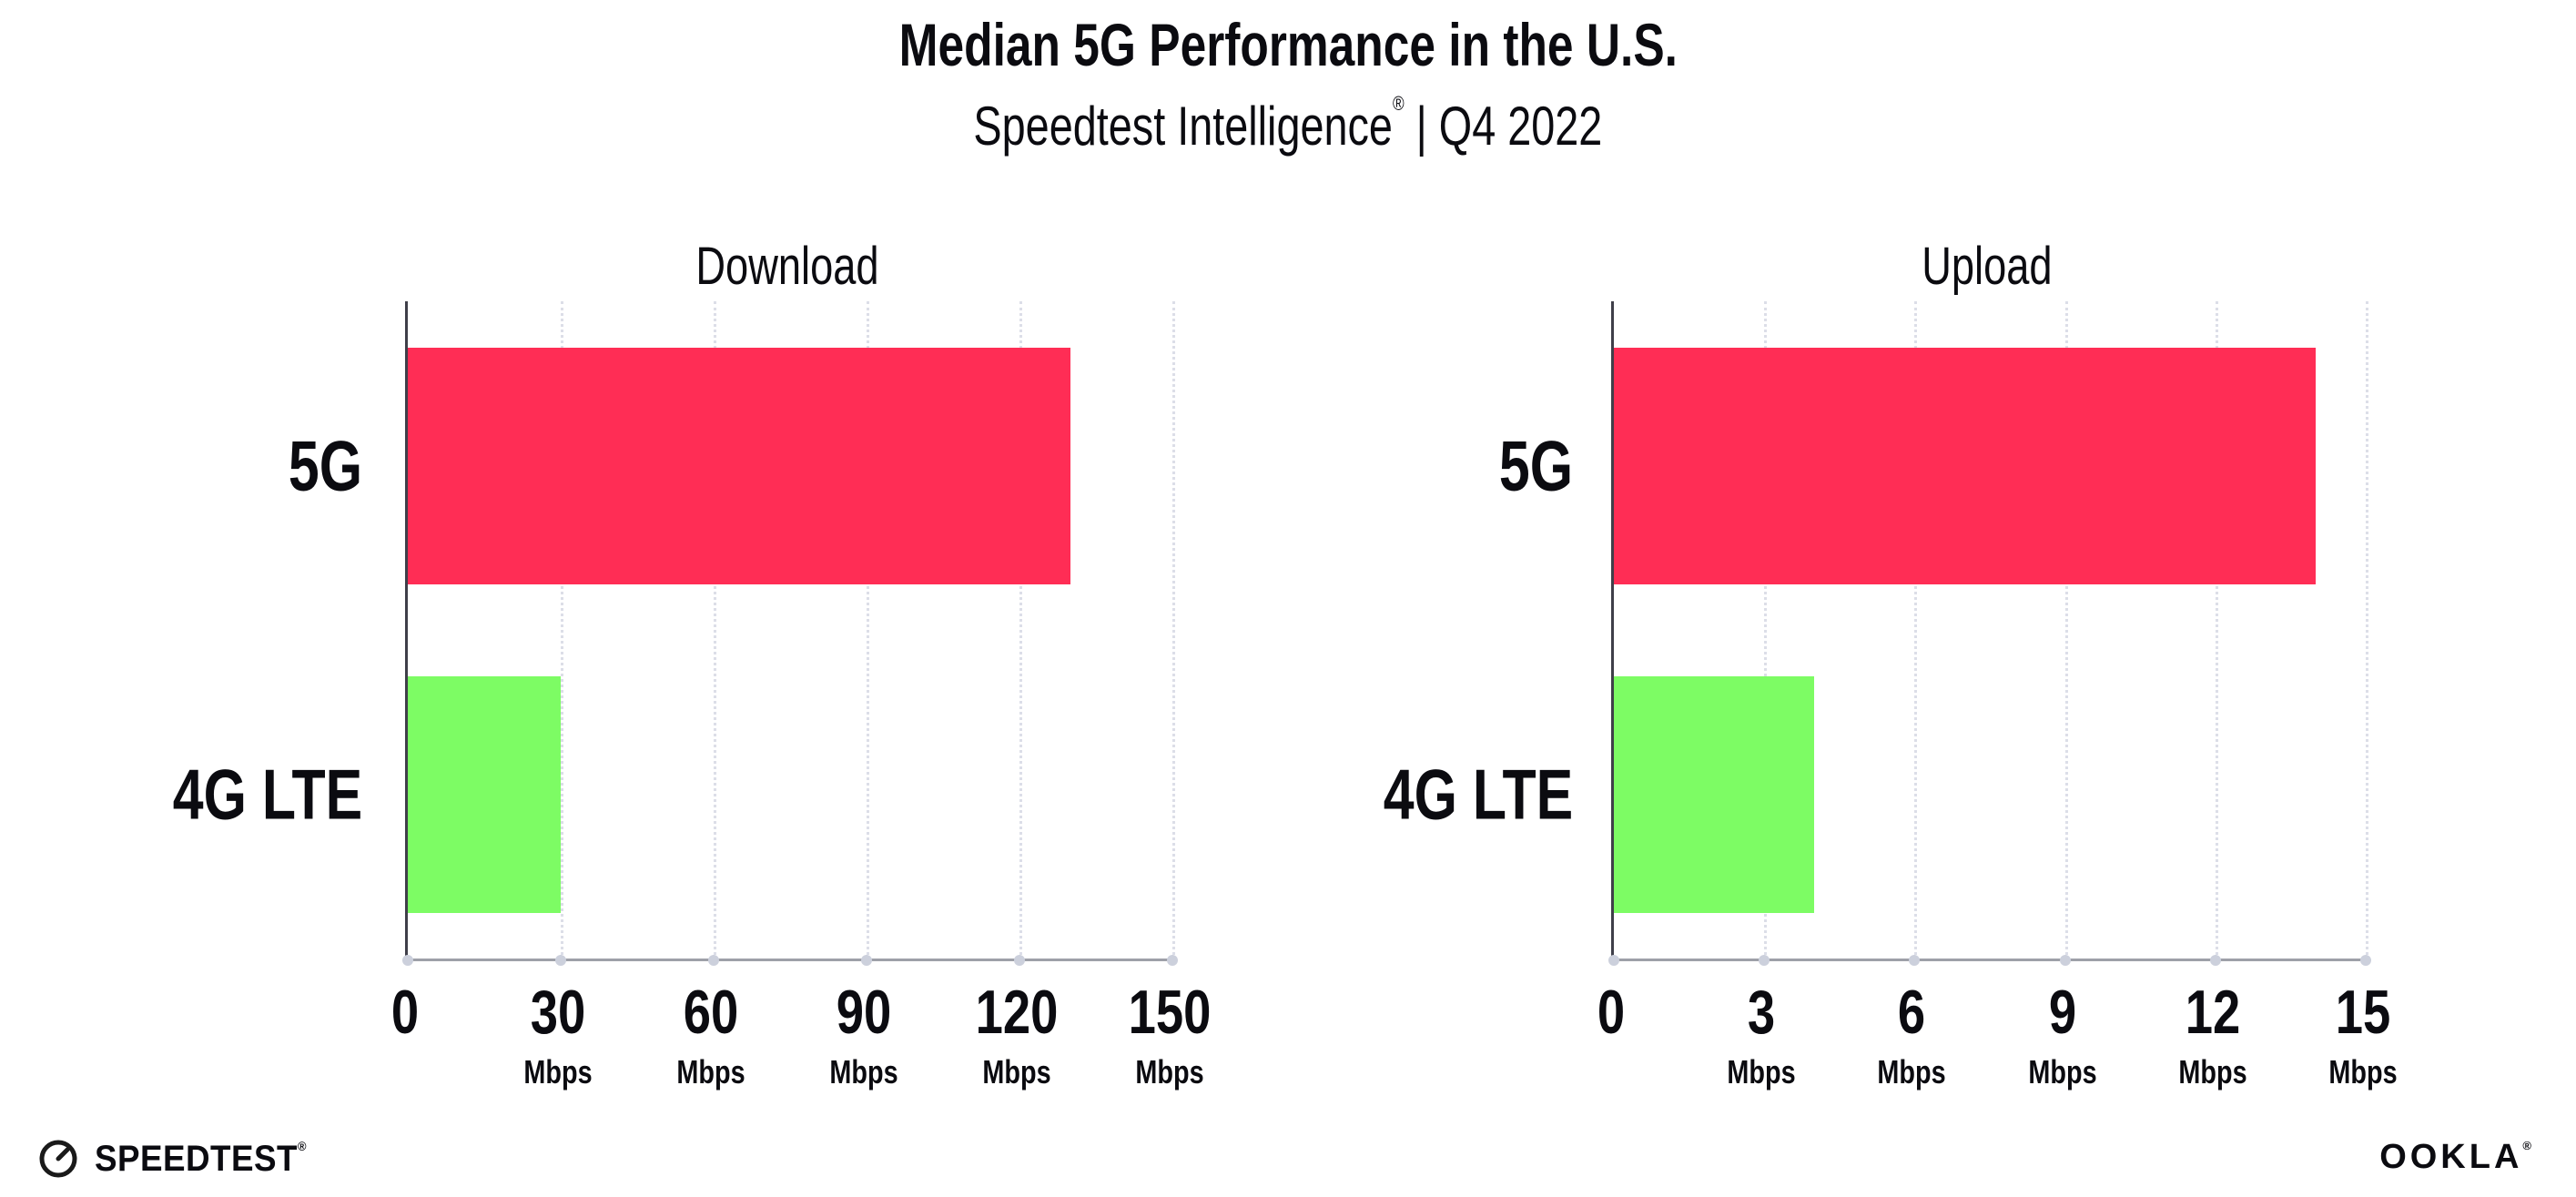  Describe the element at coordinates (801, 1049) in the screenshot. I see `x-axis: 0 30 Mbps 60 Mbps 90 Mbps 120 Mbps 150 Mbps` at that location.